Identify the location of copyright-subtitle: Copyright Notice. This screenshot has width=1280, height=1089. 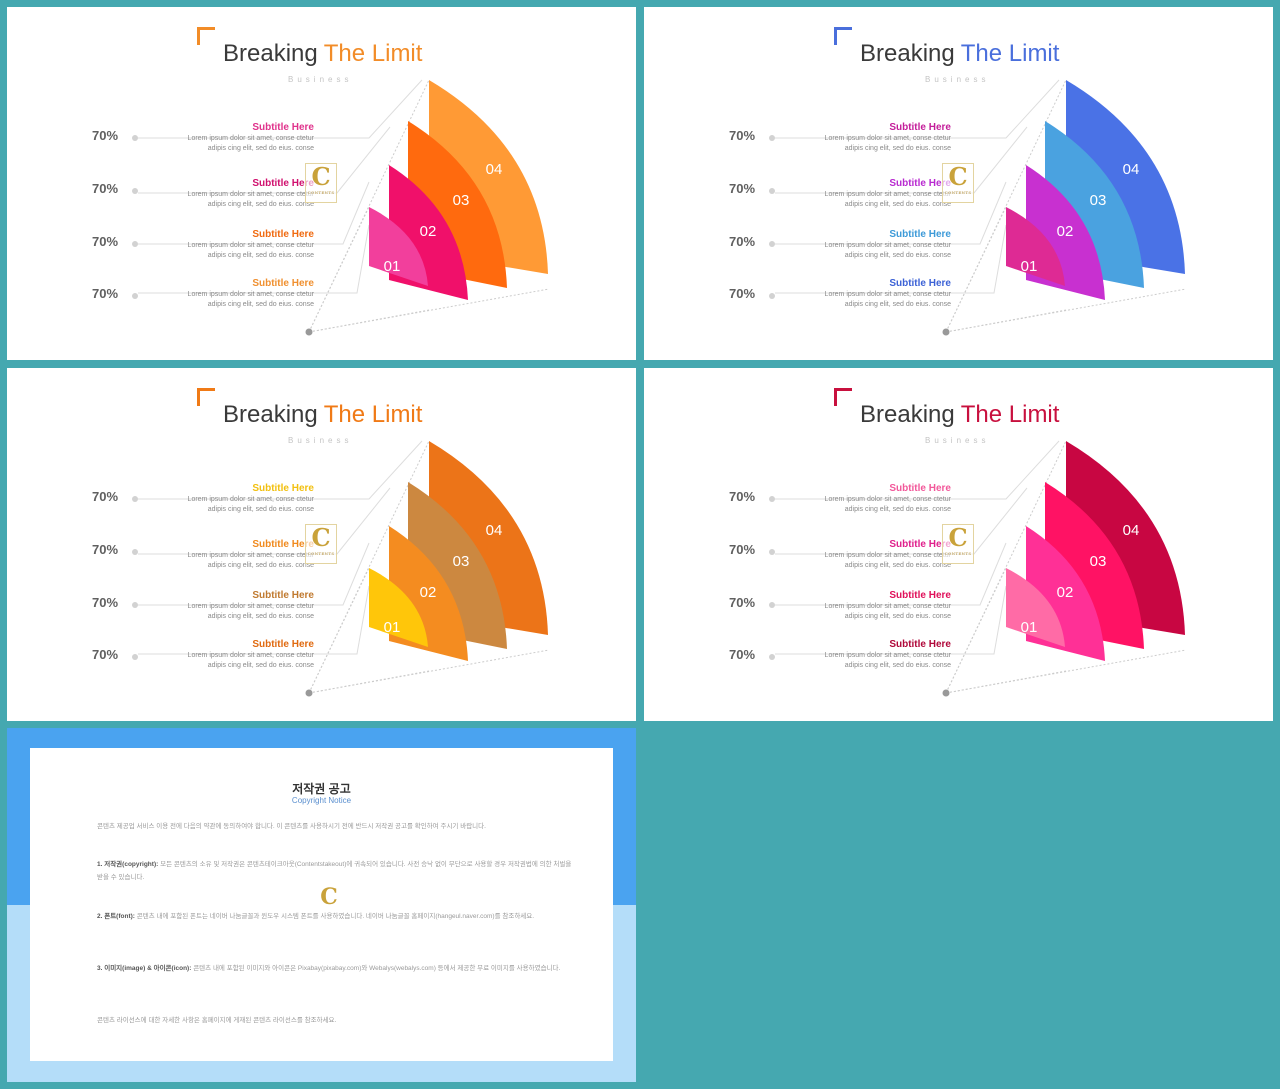
(321, 800).